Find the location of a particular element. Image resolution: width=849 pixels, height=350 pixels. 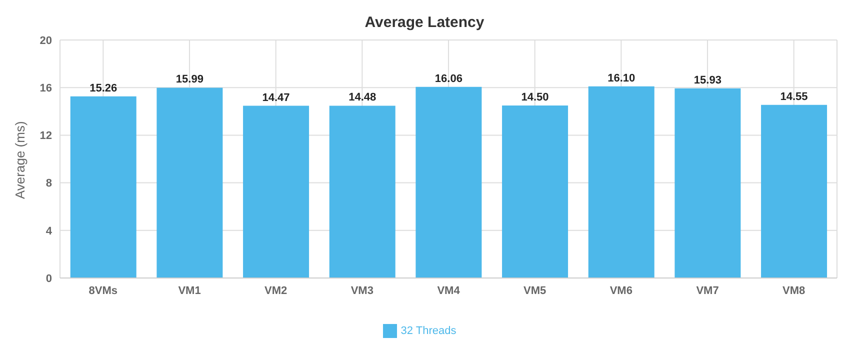

y-tick-label: 20 is located at coordinates (46, 40).